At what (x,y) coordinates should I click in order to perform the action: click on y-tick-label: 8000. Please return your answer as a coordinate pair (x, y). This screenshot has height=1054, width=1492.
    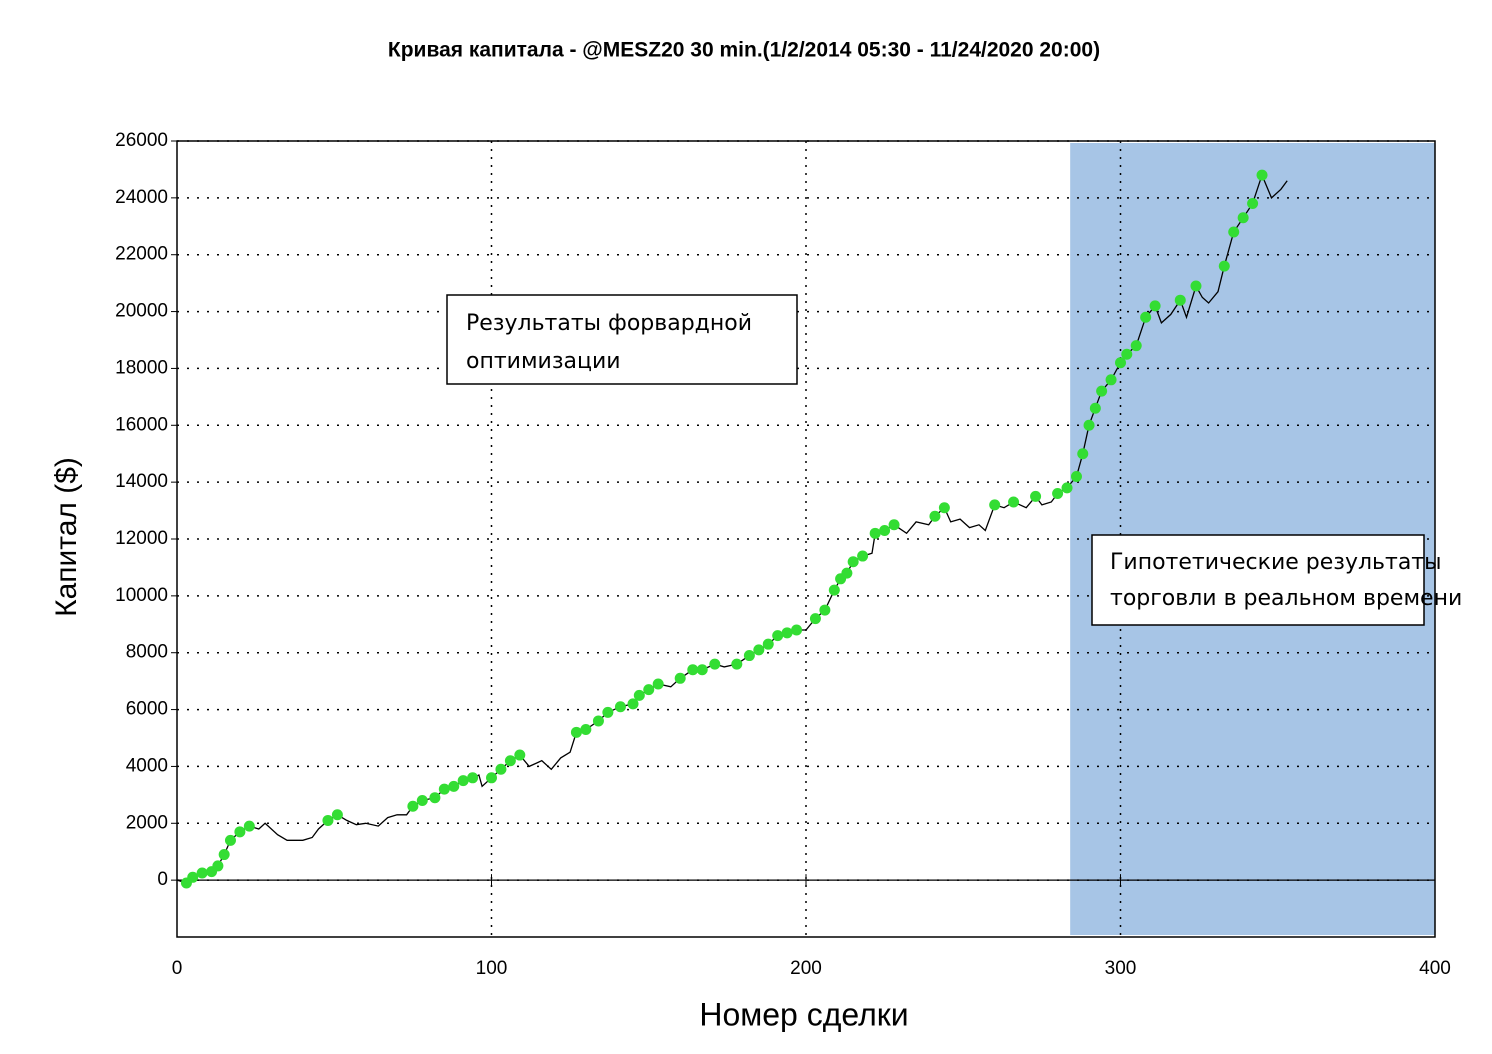
    Looking at the image, I should click on (147, 652).